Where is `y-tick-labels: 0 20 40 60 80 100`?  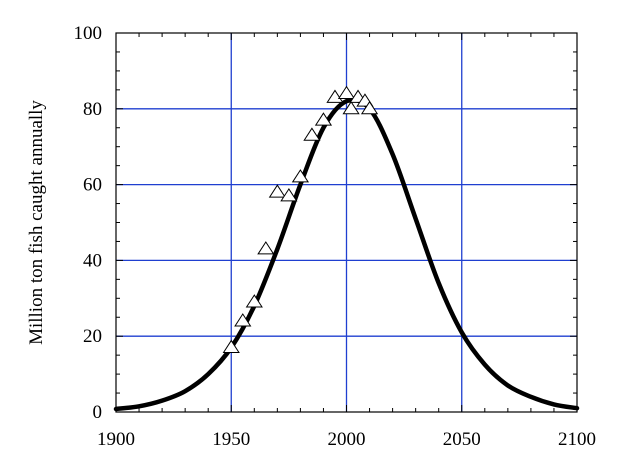
y-tick-labels: 0 20 40 60 80 100 is located at coordinates (88, 223).